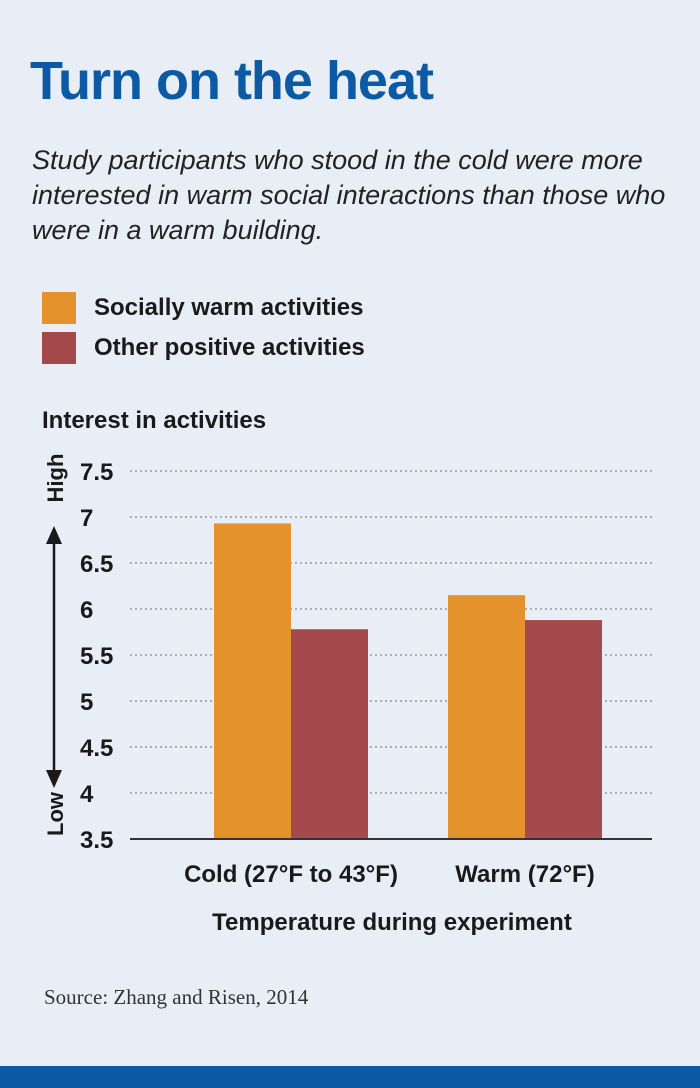 The image size is (700, 1088). Describe the element at coordinates (96, 748) in the screenshot. I see `y-tick-label: 4.5` at that location.